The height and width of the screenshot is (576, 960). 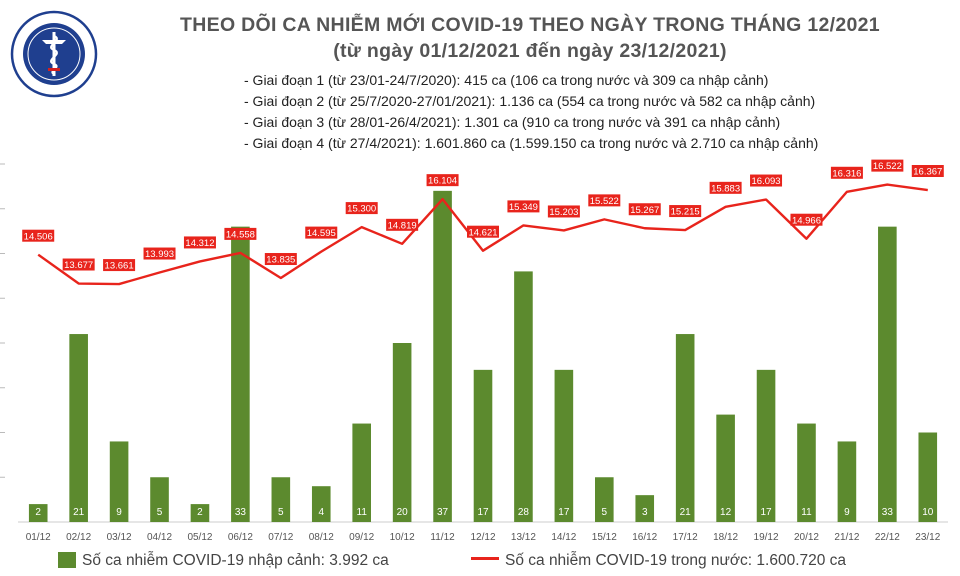 What do you see at coordinates (443, 512) in the screenshot?
I see `bar-value-label: 37` at bounding box center [443, 512].